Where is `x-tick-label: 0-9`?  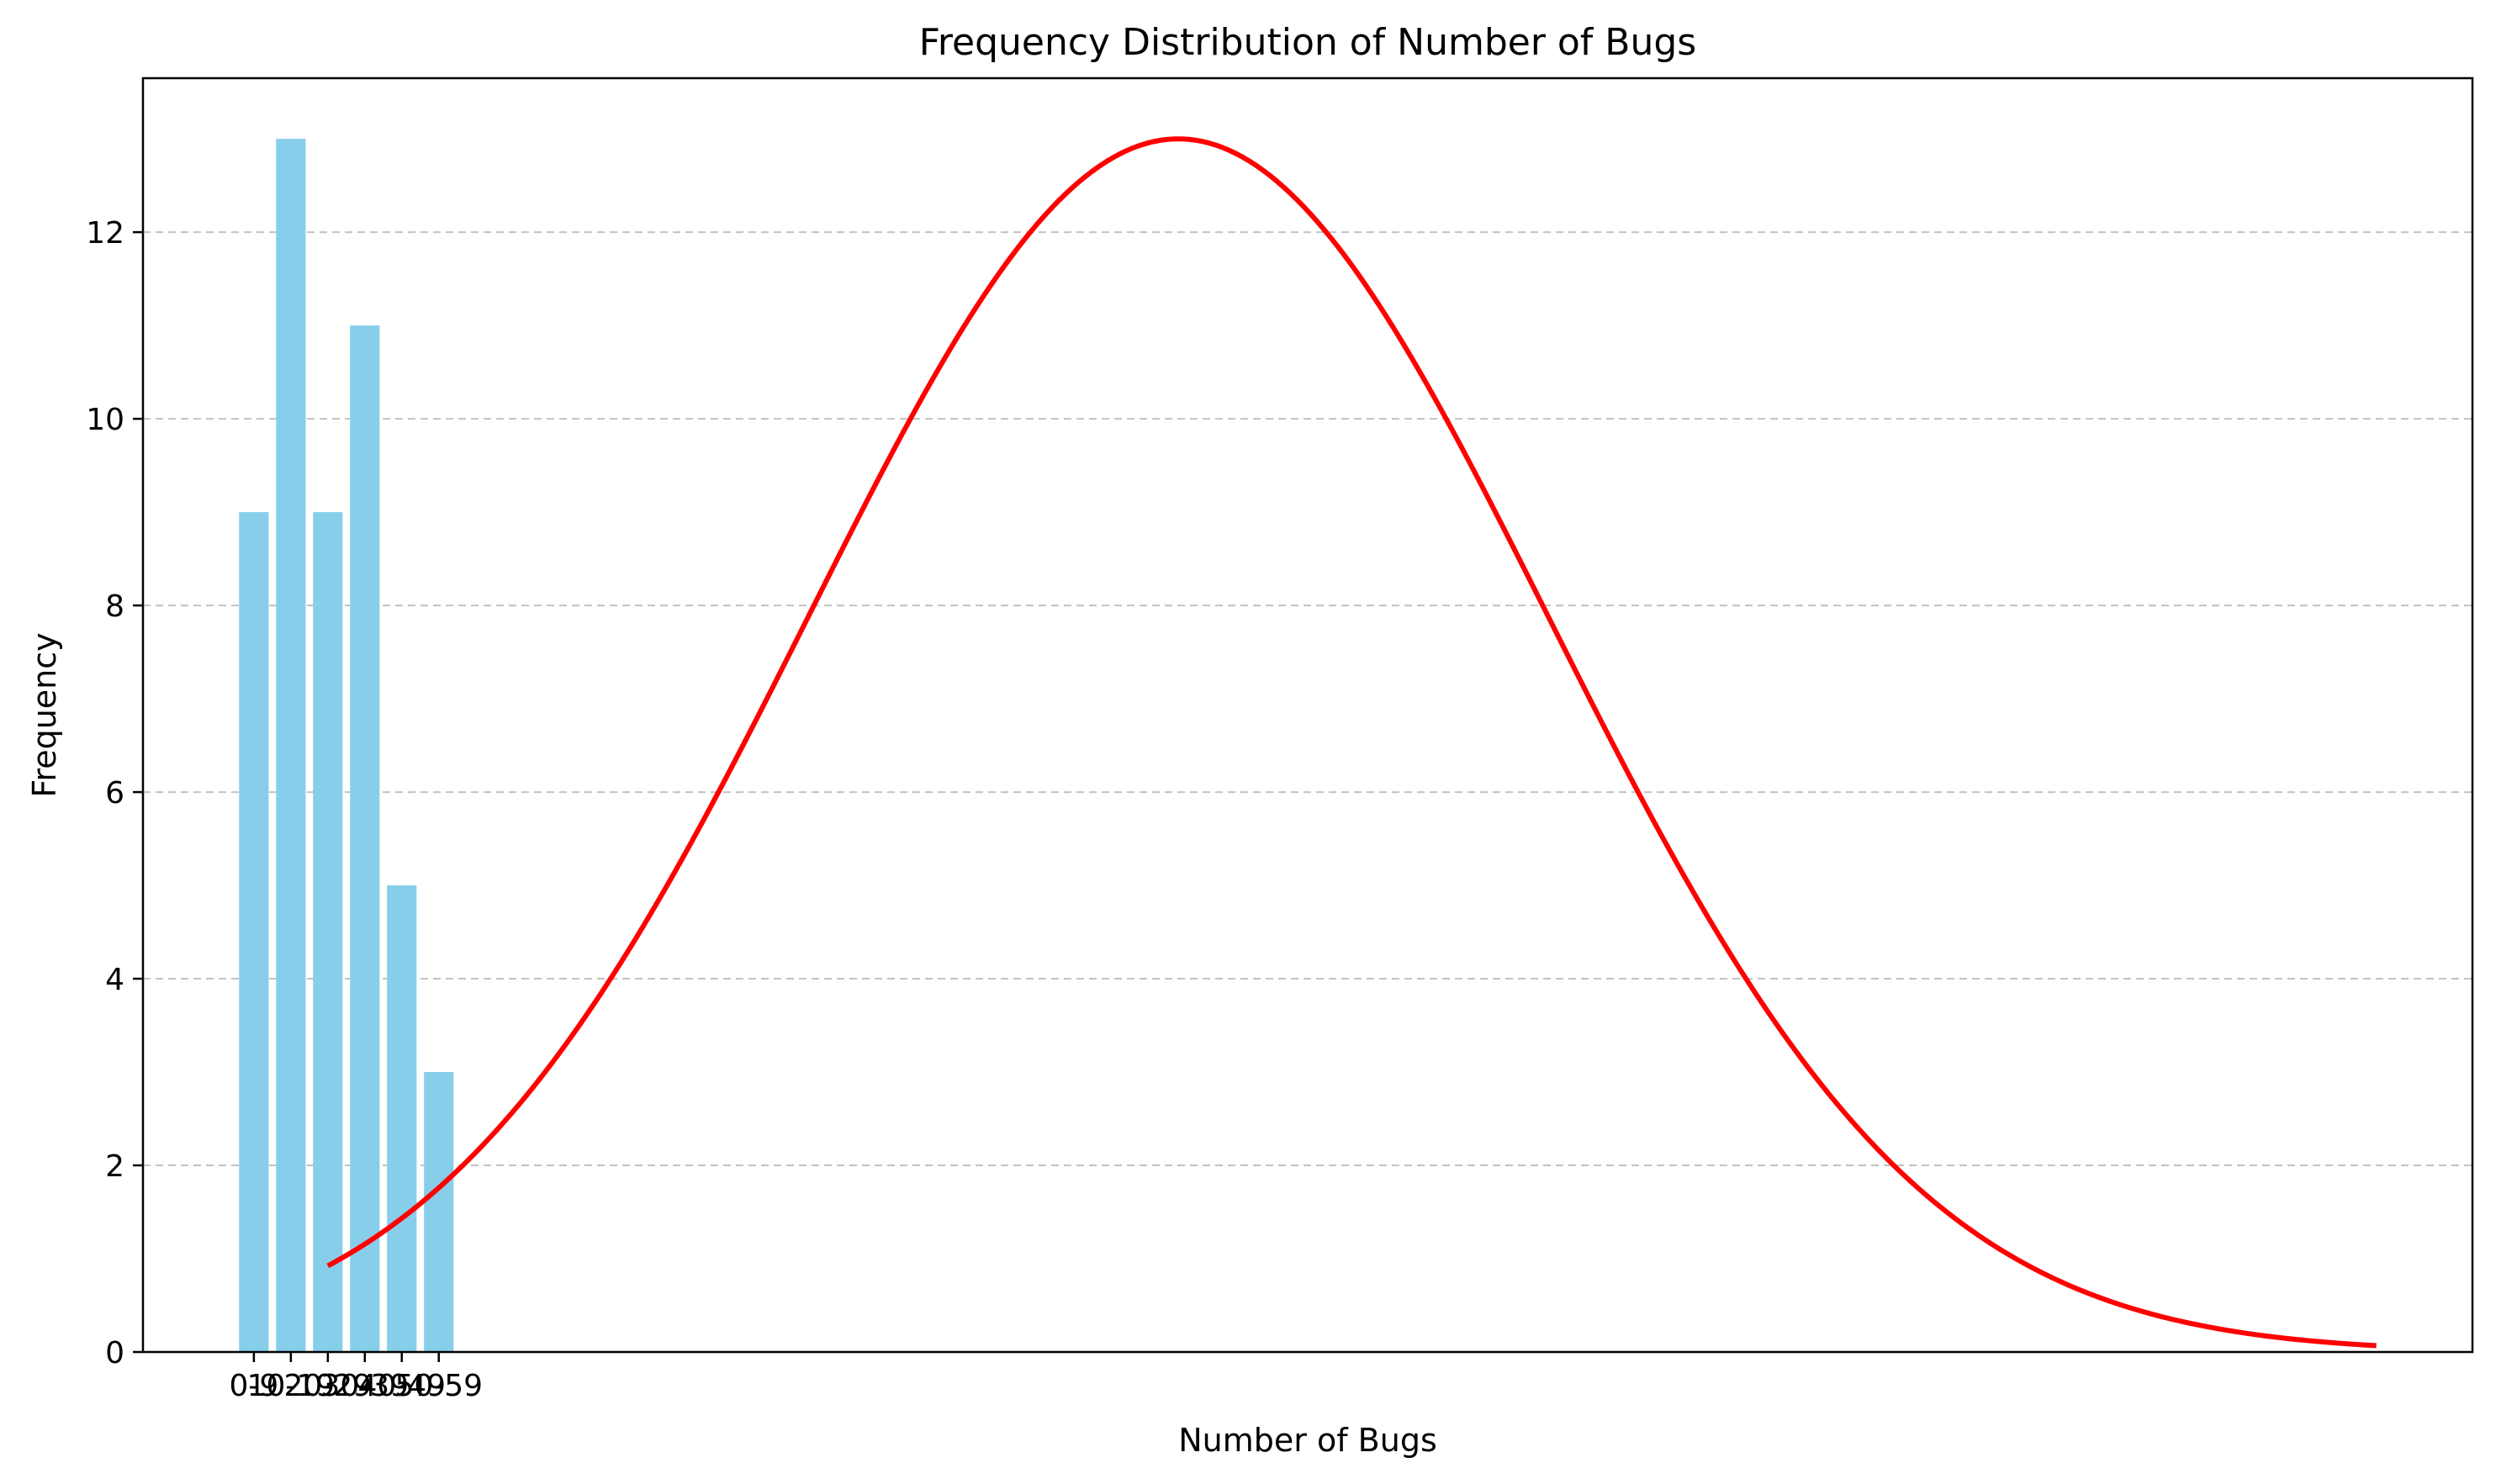
x-tick-label: 0-9 is located at coordinates (253, 1386).